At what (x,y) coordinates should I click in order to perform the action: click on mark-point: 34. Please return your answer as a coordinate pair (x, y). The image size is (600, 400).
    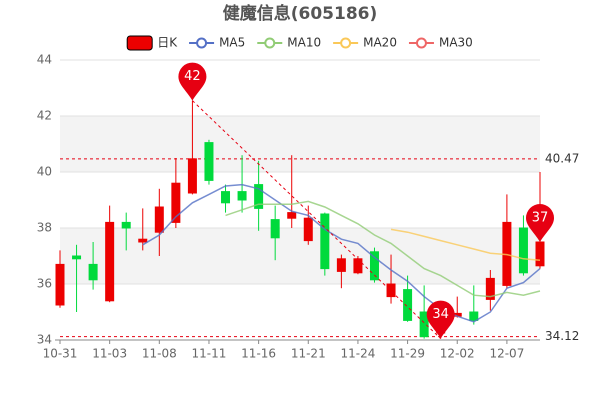
    Looking at the image, I should click on (440, 319).